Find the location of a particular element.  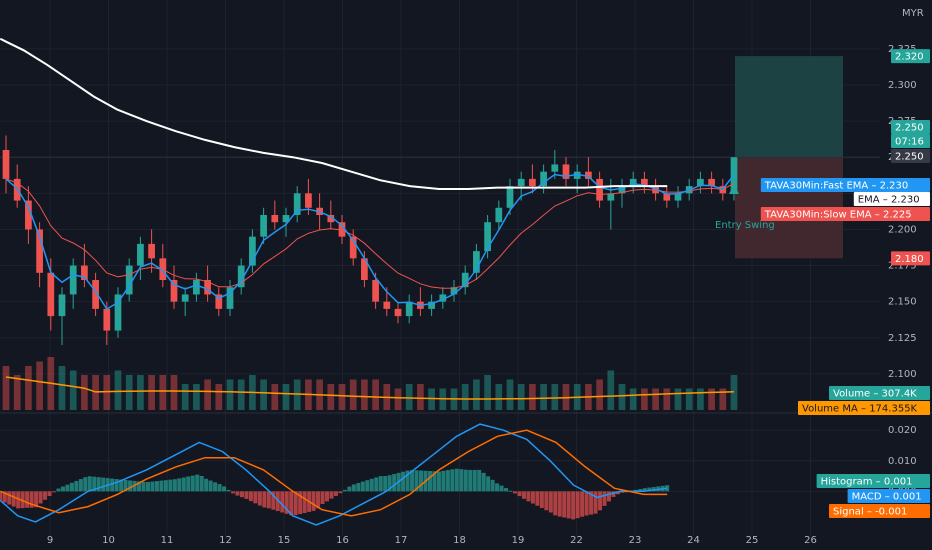

x-tick-label: 25 is located at coordinates (752, 540).